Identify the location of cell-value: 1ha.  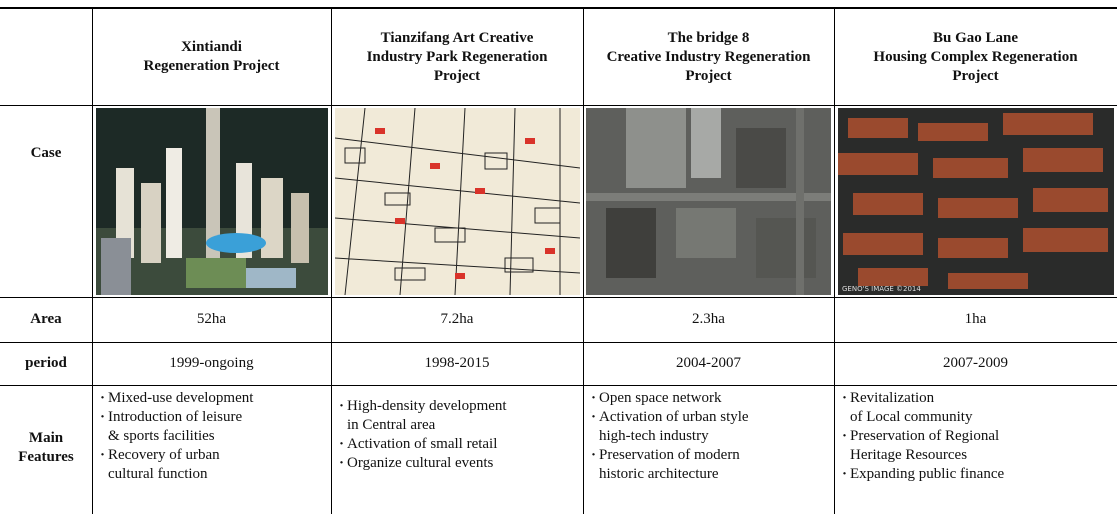
(975, 319).